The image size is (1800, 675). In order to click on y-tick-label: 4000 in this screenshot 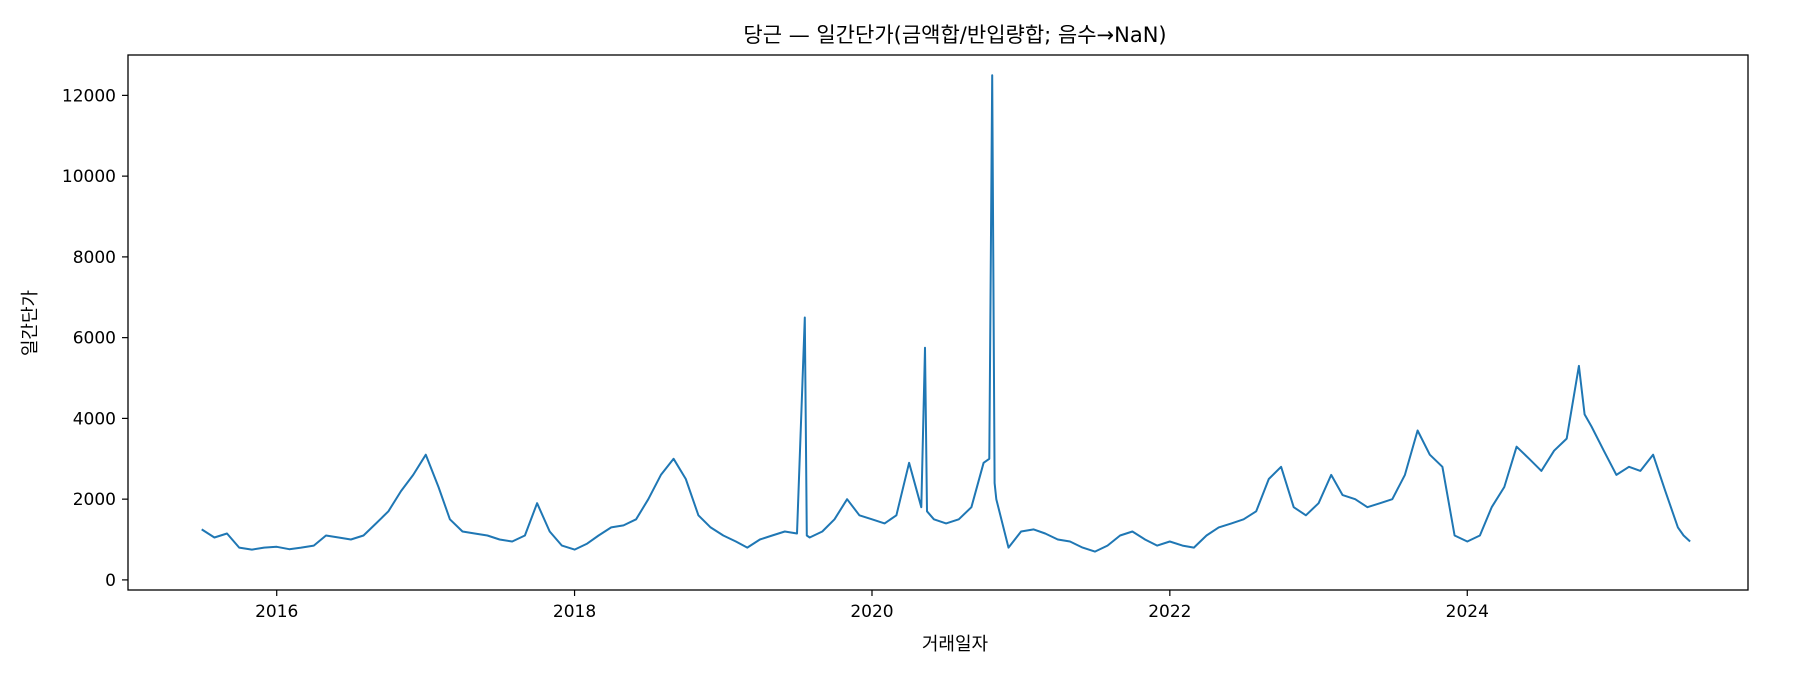, I will do `click(94, 419)`.